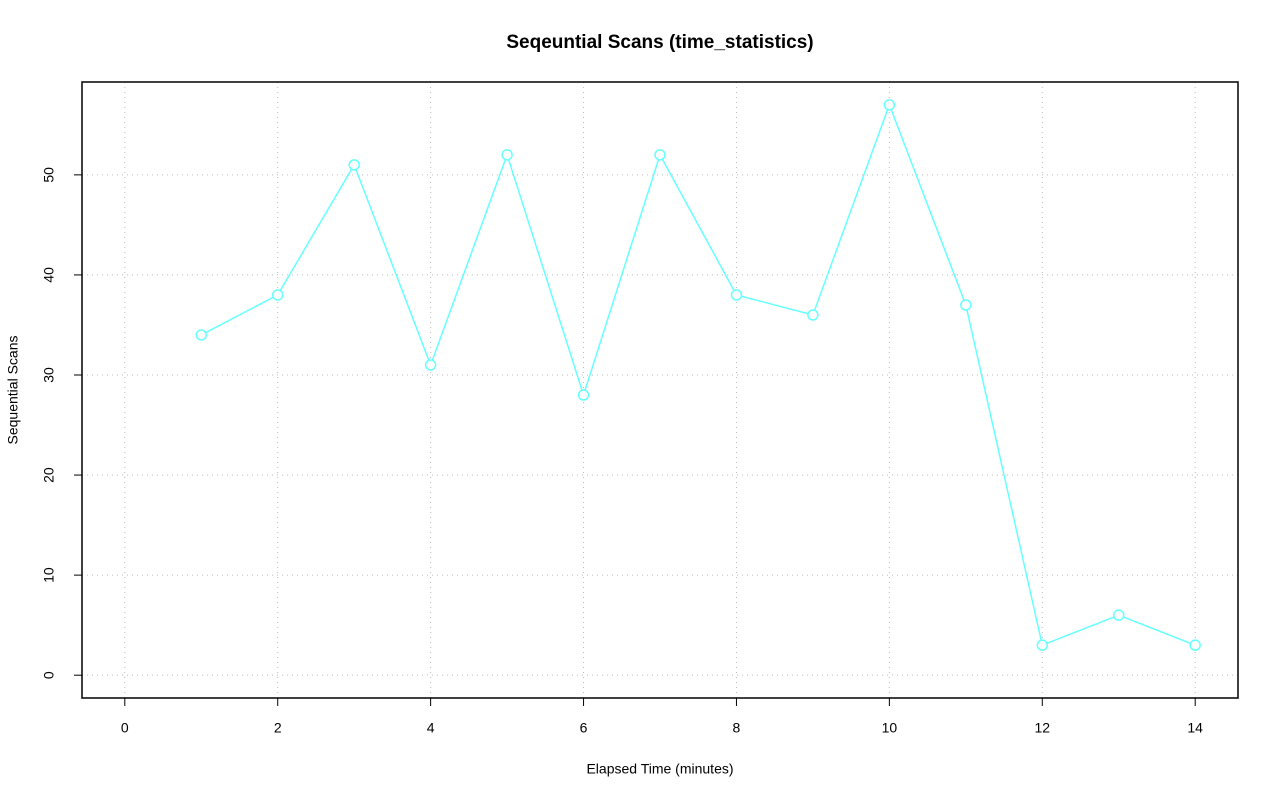 The width and height of the screenshot is (1280, 801). What do you see at coordinates (49, 275) in the screenshot?
I see `y-tick-label: 40` at bounding box center [49, 275].